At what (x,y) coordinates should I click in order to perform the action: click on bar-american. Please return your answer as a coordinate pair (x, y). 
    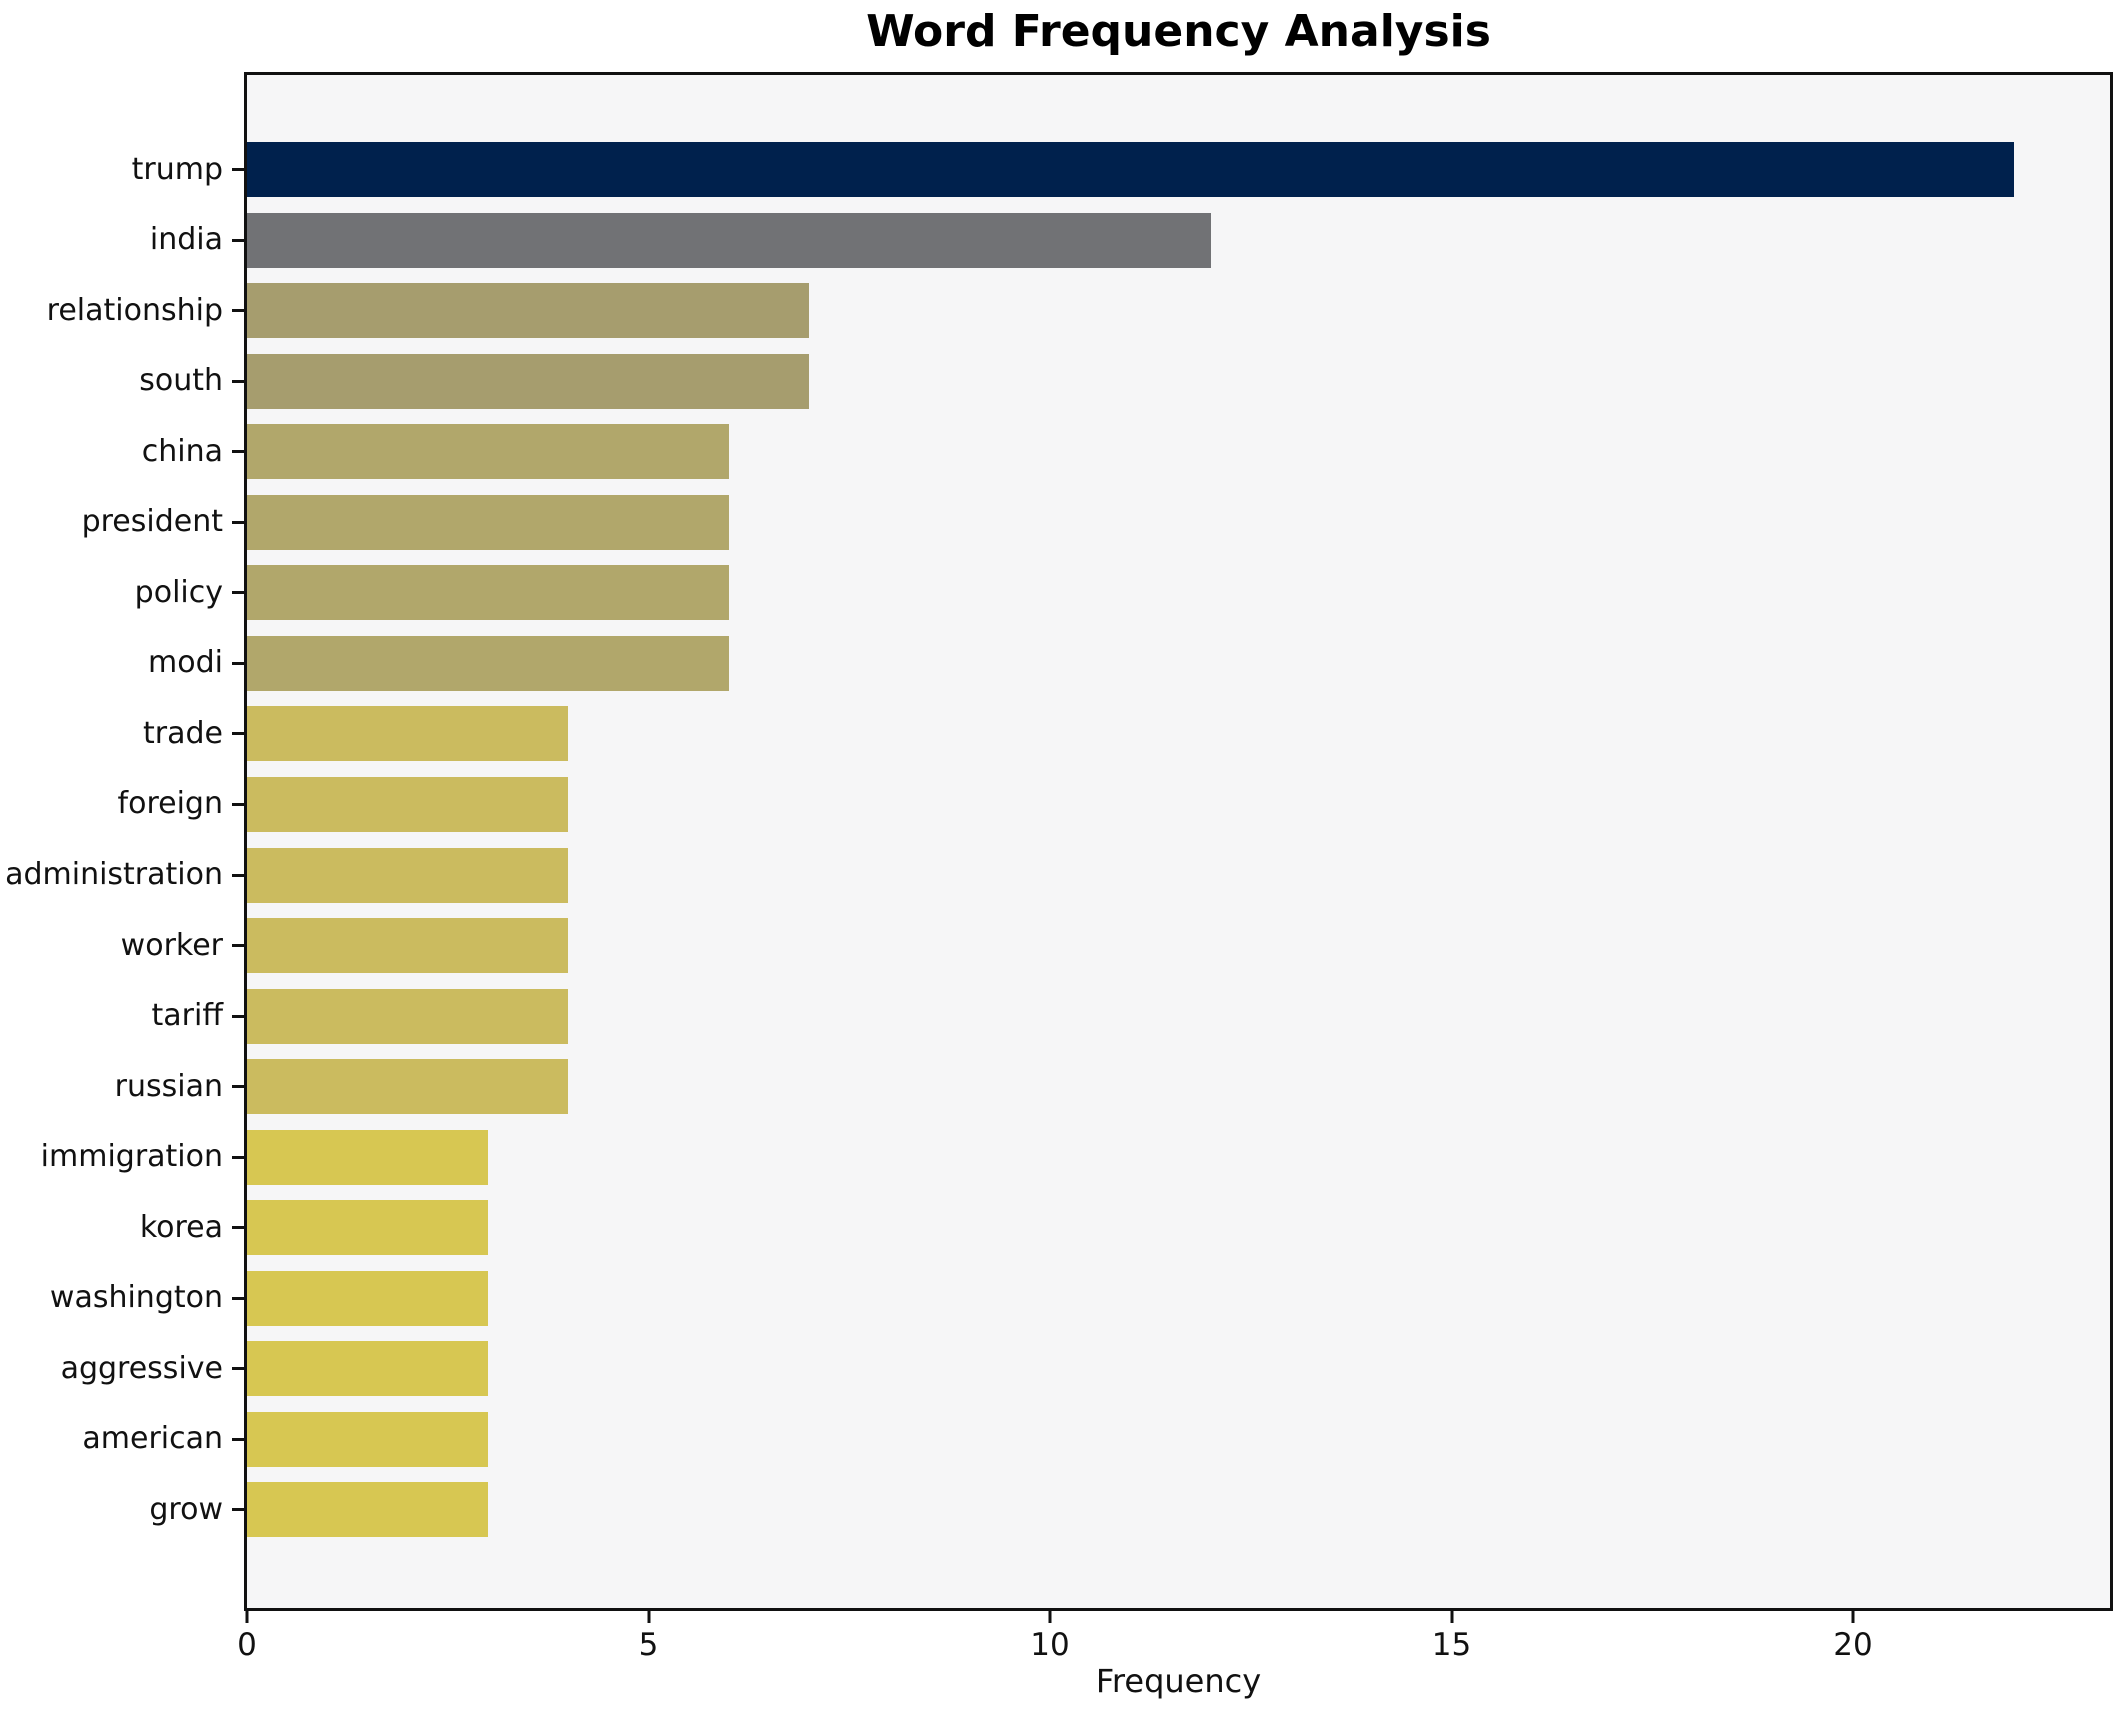
    Looking at the image, I should click on (367, 1439).